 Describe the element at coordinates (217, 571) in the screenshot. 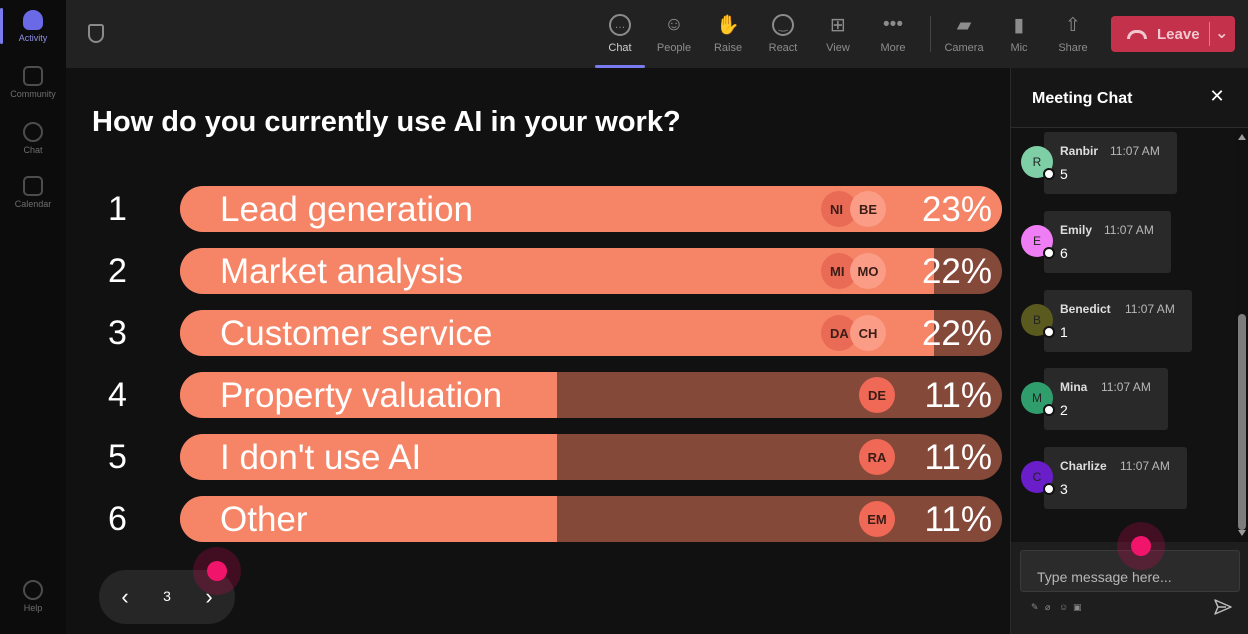

I see `pointer-cursor` at that location.